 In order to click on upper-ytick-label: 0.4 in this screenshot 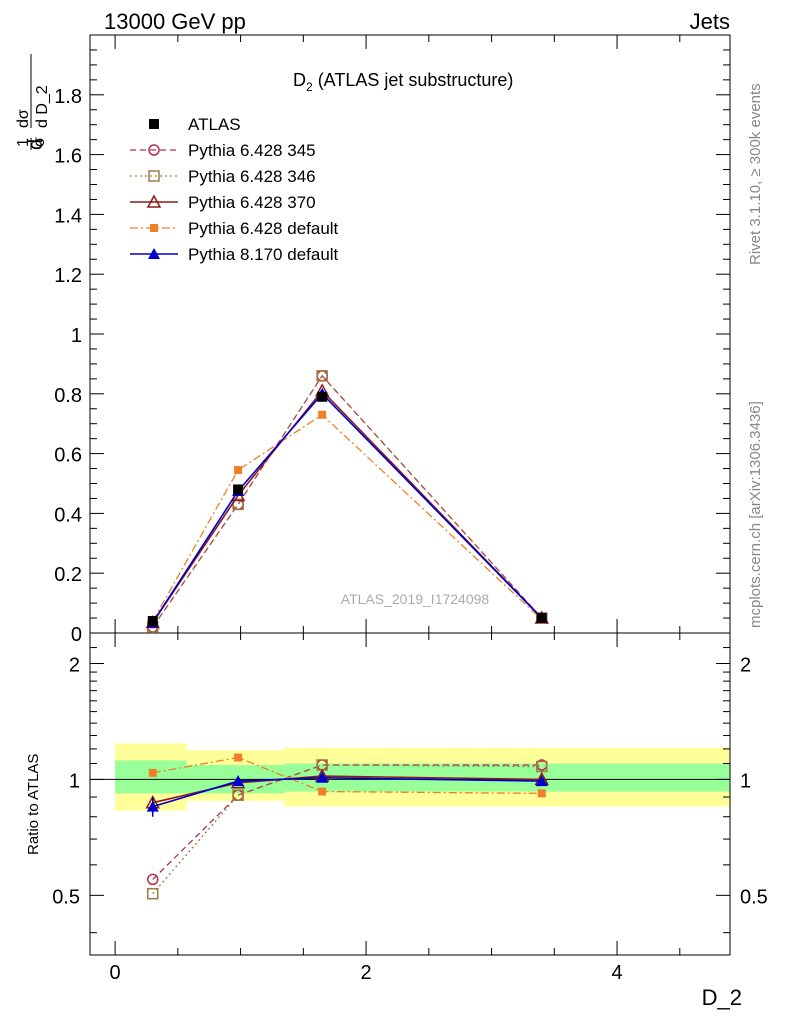, I will do `click(68, 515)`.